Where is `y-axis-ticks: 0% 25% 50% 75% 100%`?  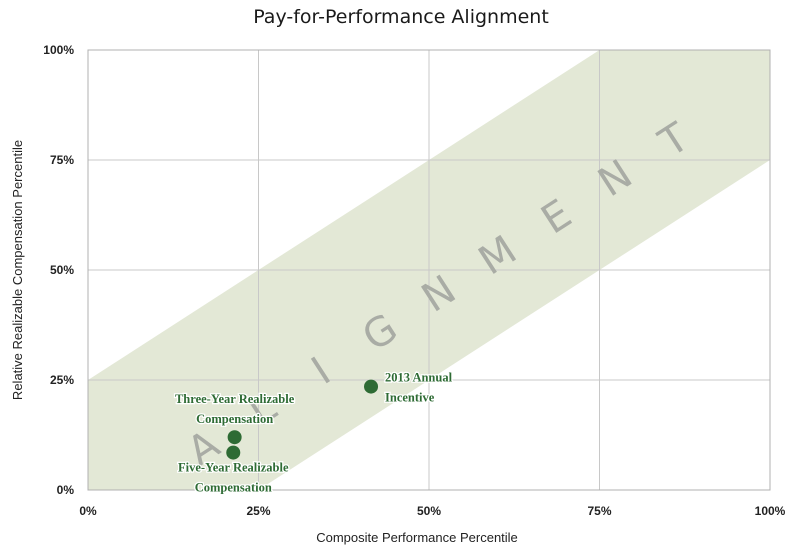 y-axis-ticks: 0% 25% 50% 75% 100% is located at coordinates (58, 270).